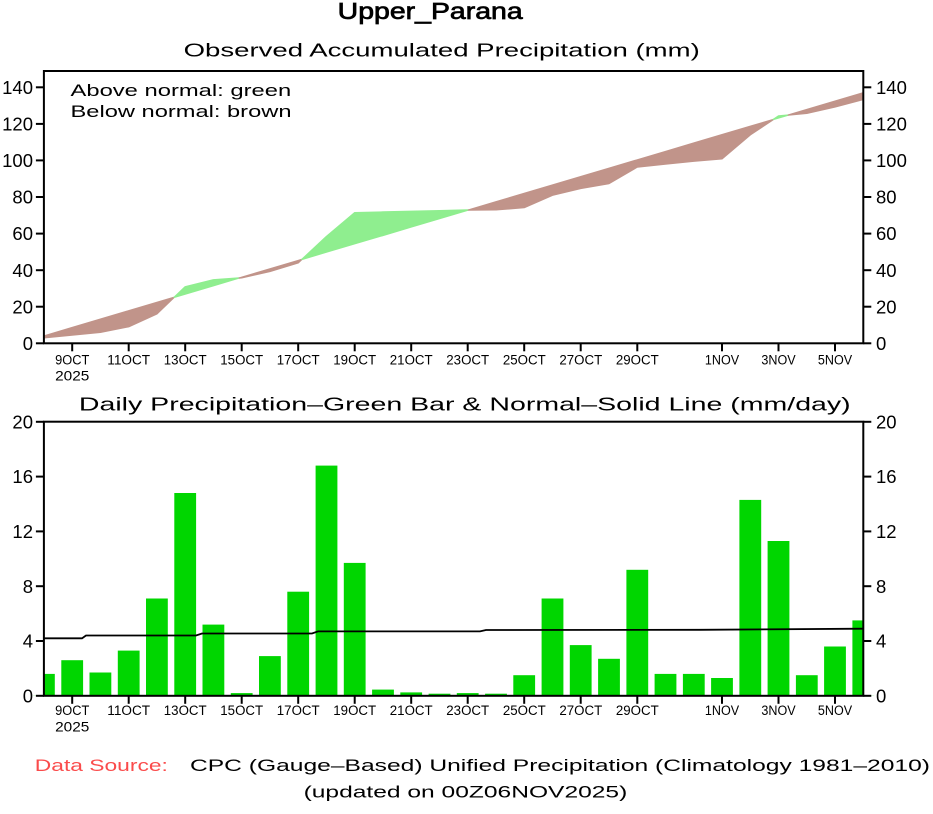 The image size is (933, 814). I want to click on svg-text: Above normal: green, so click(181, 90).